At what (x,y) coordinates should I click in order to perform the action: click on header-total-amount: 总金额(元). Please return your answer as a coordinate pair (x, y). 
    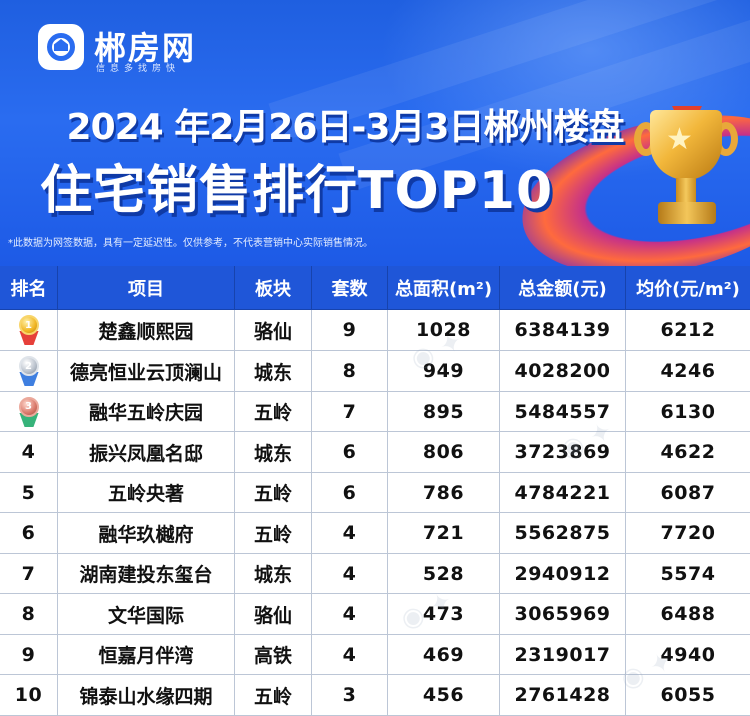
    Looking at the image, I should click on (563, 288).